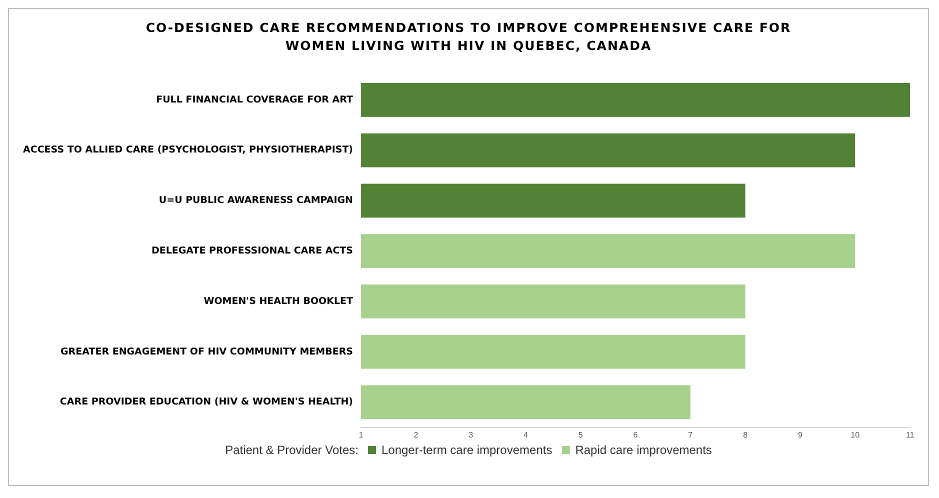 The height and width of the screenshot is (498, 939). I want to click on legend-label: Longer-term care improvements, so click(466, 450).